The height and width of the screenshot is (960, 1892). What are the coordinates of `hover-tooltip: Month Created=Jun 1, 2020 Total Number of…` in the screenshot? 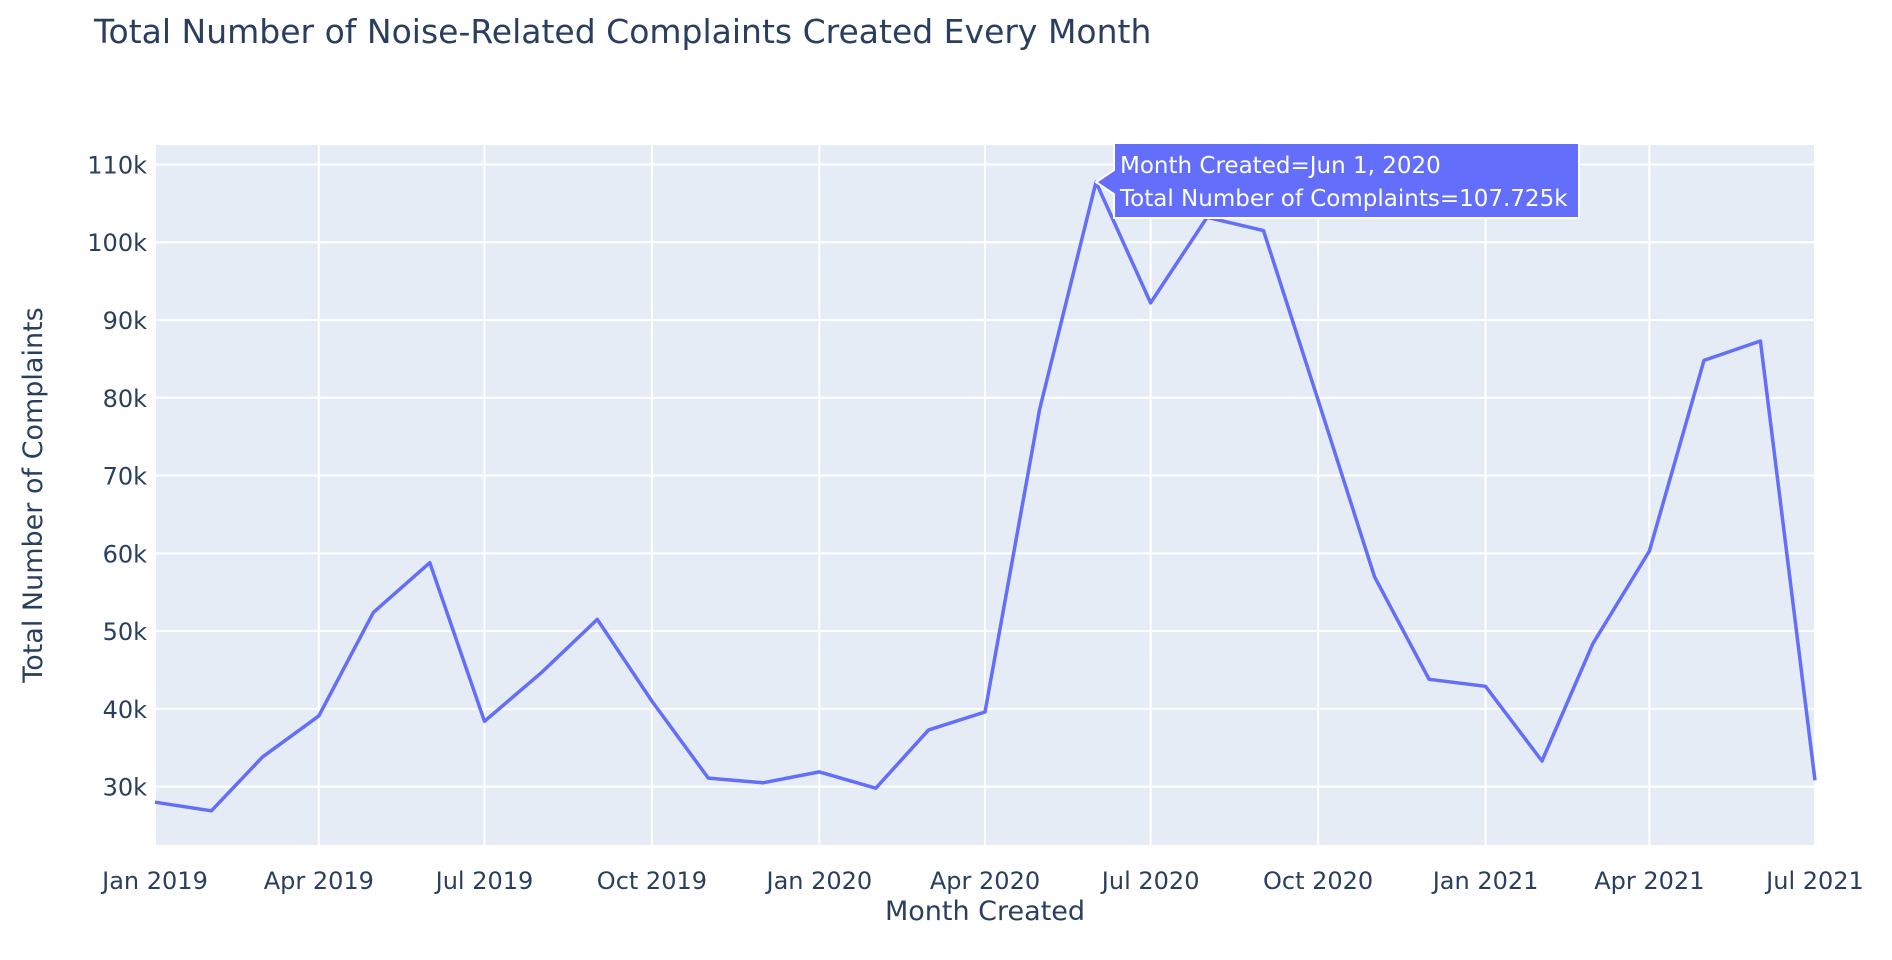 It's located at (1337, 180).